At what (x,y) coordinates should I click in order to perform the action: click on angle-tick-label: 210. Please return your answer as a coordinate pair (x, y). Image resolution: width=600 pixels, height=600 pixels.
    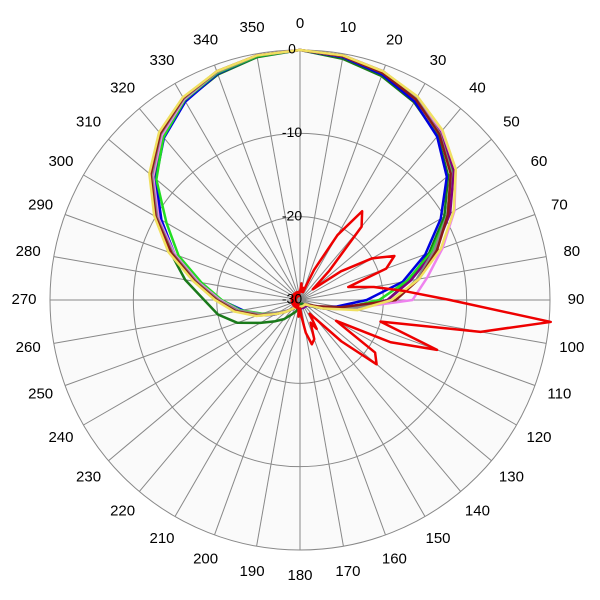
    Looking at the image, I should click on (161, 538).